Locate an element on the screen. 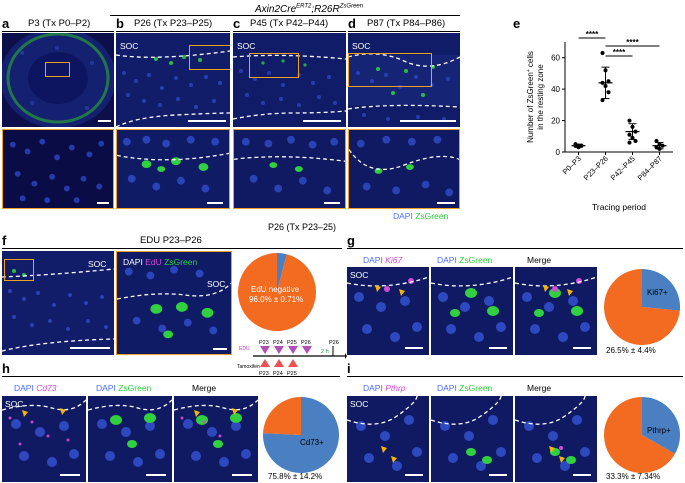  pthrp-negative-slice is located at coordinates (639, 435).